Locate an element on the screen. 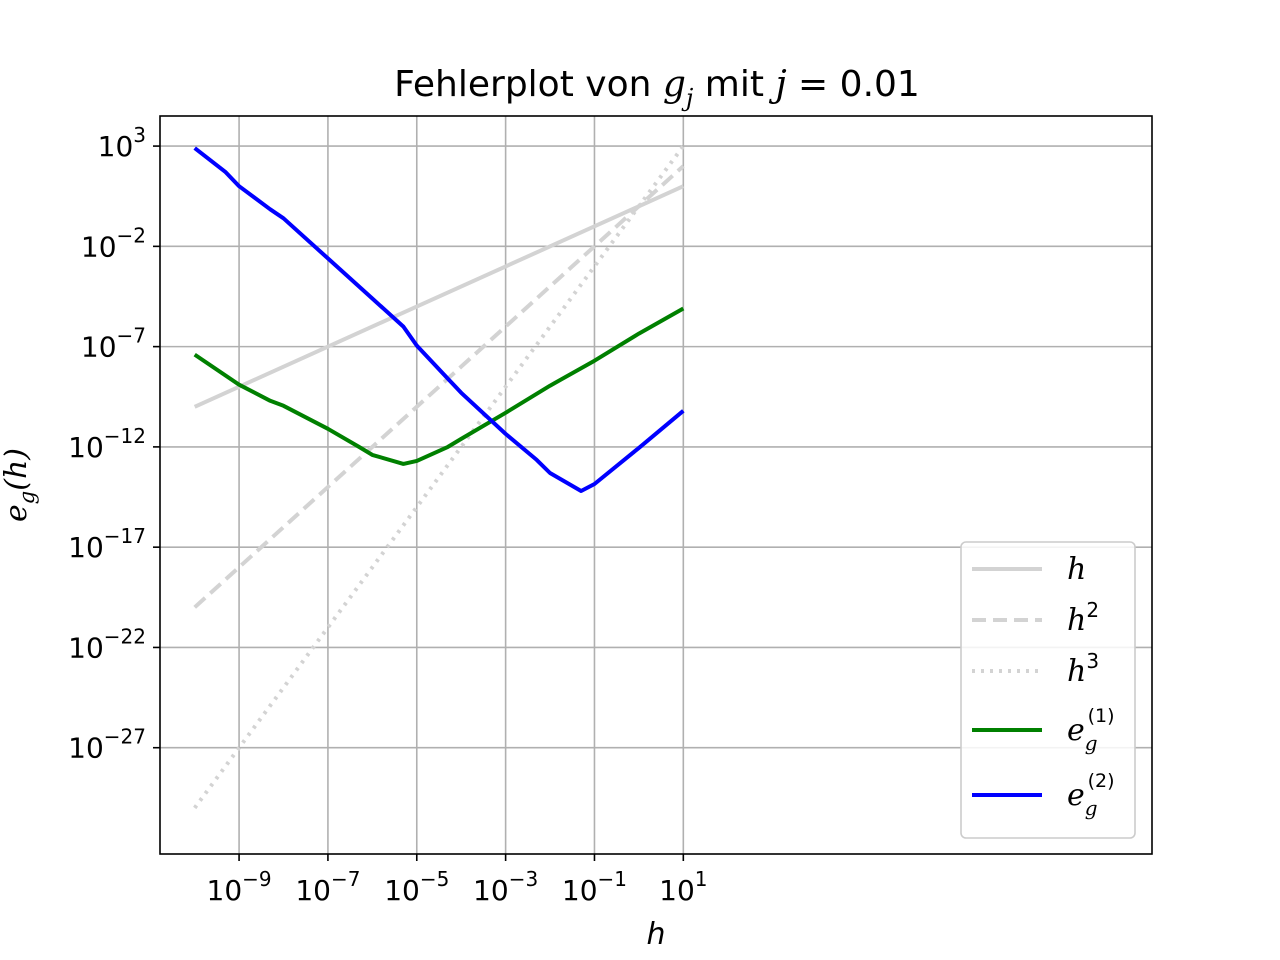  legend-label-h2: h2 is located at coordinates (1083, 618).